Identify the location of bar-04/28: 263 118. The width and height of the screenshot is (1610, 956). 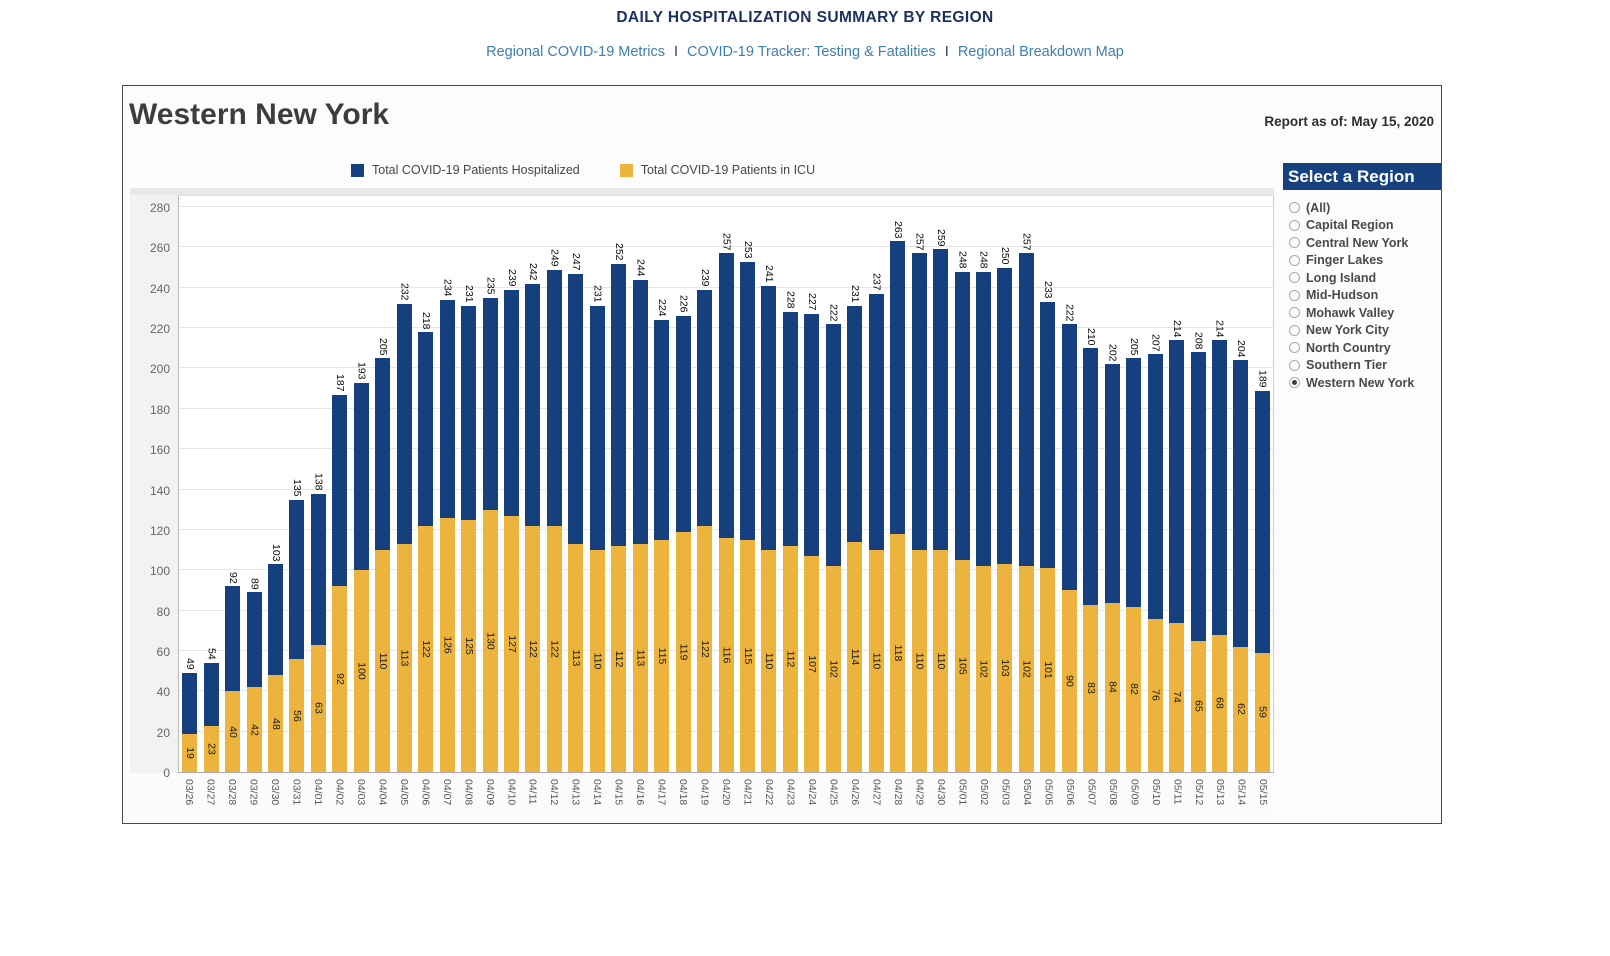
(897, 484).